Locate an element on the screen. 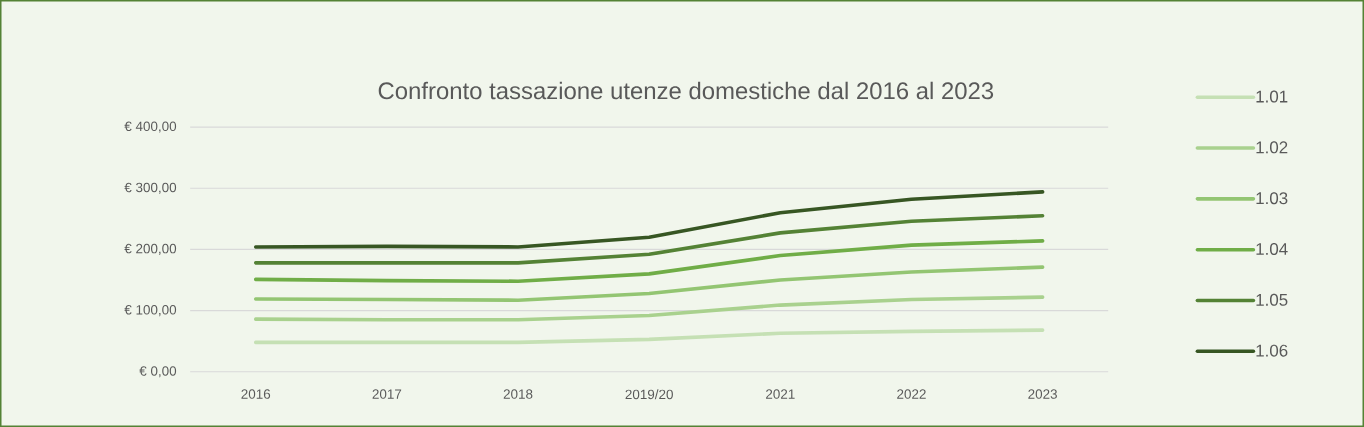 The height and width of the screenshot is (427, 1364). y-tick-label: € 200,00 is located at coordinates (150, 249).